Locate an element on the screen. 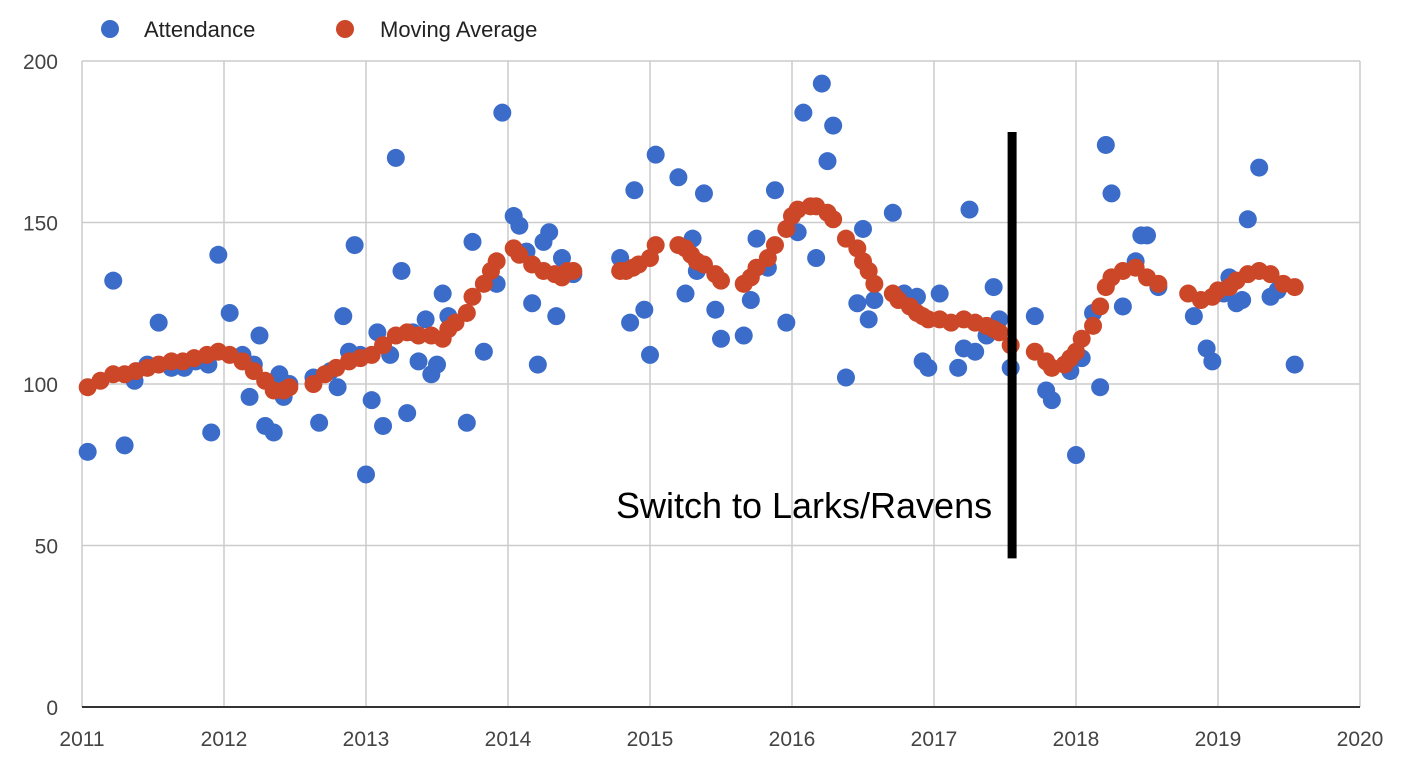 This screenshot has width=1402, height=768. legend-label-attendance: Attendance is located at coordinates (199, 29).